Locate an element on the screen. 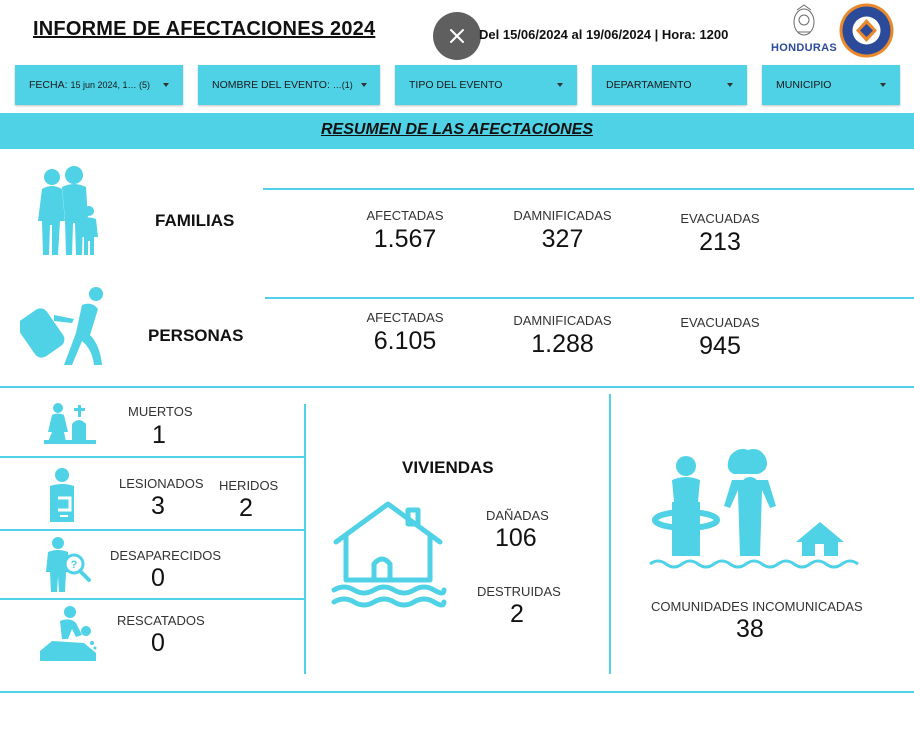  muertos-label: MUERTOS is located at coordinates (160, 411).